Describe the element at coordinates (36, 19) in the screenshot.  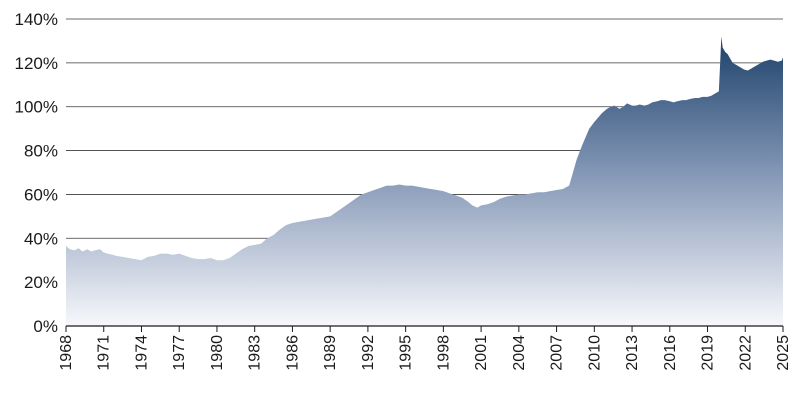
I see `y-tick-label: 140%` at that location.